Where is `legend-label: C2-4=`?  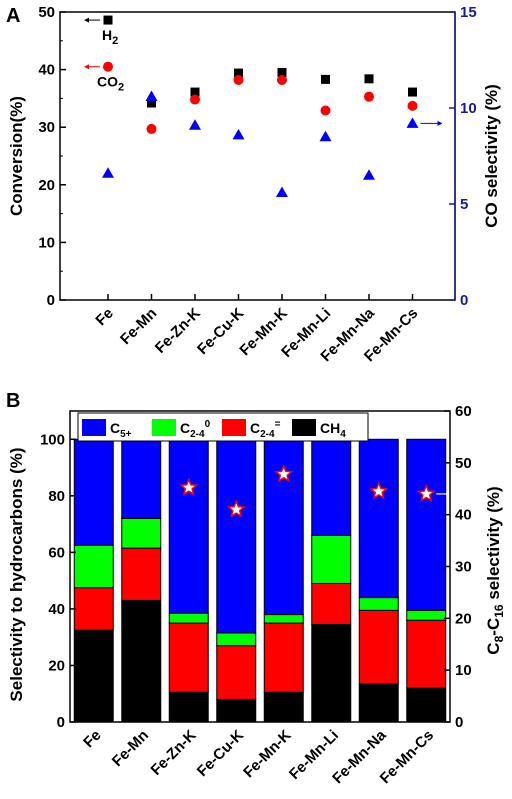
legend-label: C2-4= is located at coordinates (265, 429).